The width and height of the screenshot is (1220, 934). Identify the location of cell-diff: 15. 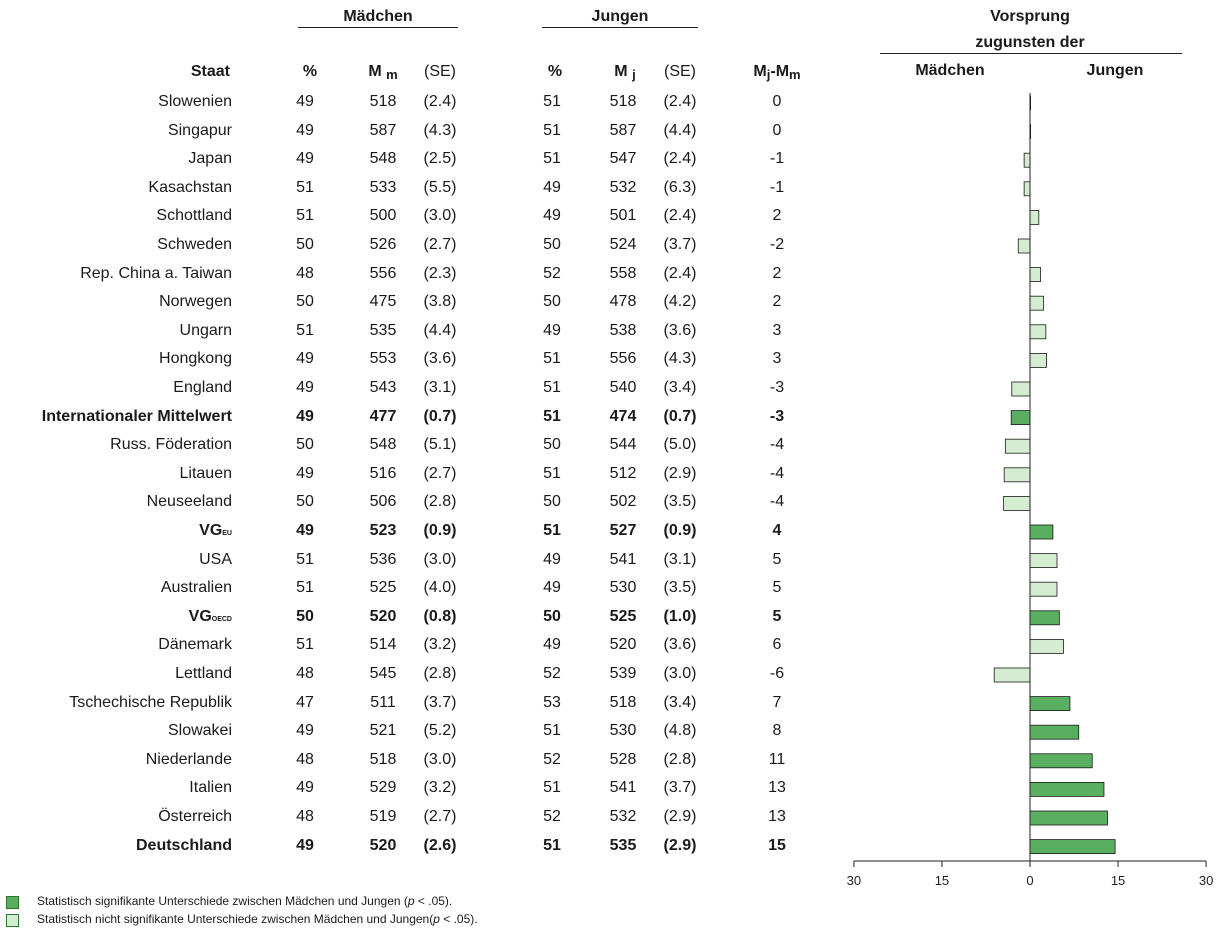
(777, 845).